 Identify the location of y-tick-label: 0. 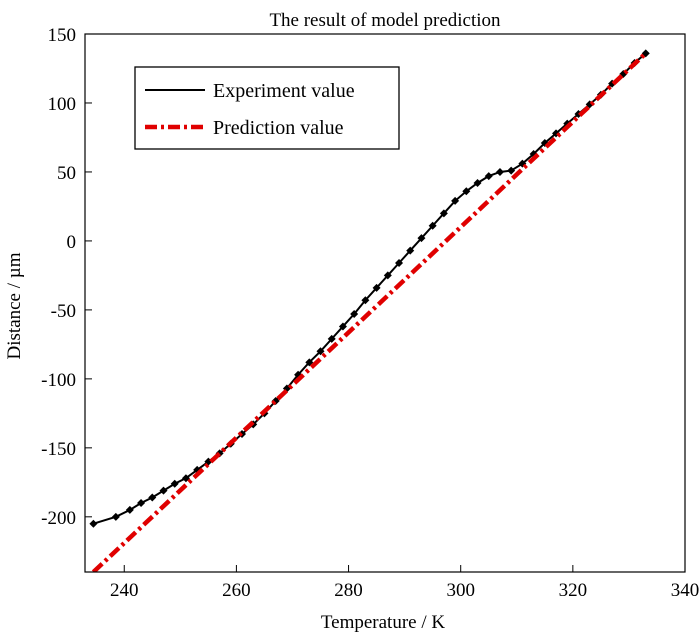
(72, 242).